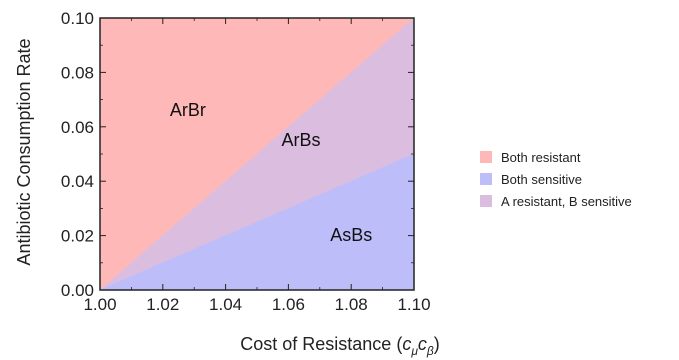  I want to click on x-tick-label: 1.00, so click(99, 304).